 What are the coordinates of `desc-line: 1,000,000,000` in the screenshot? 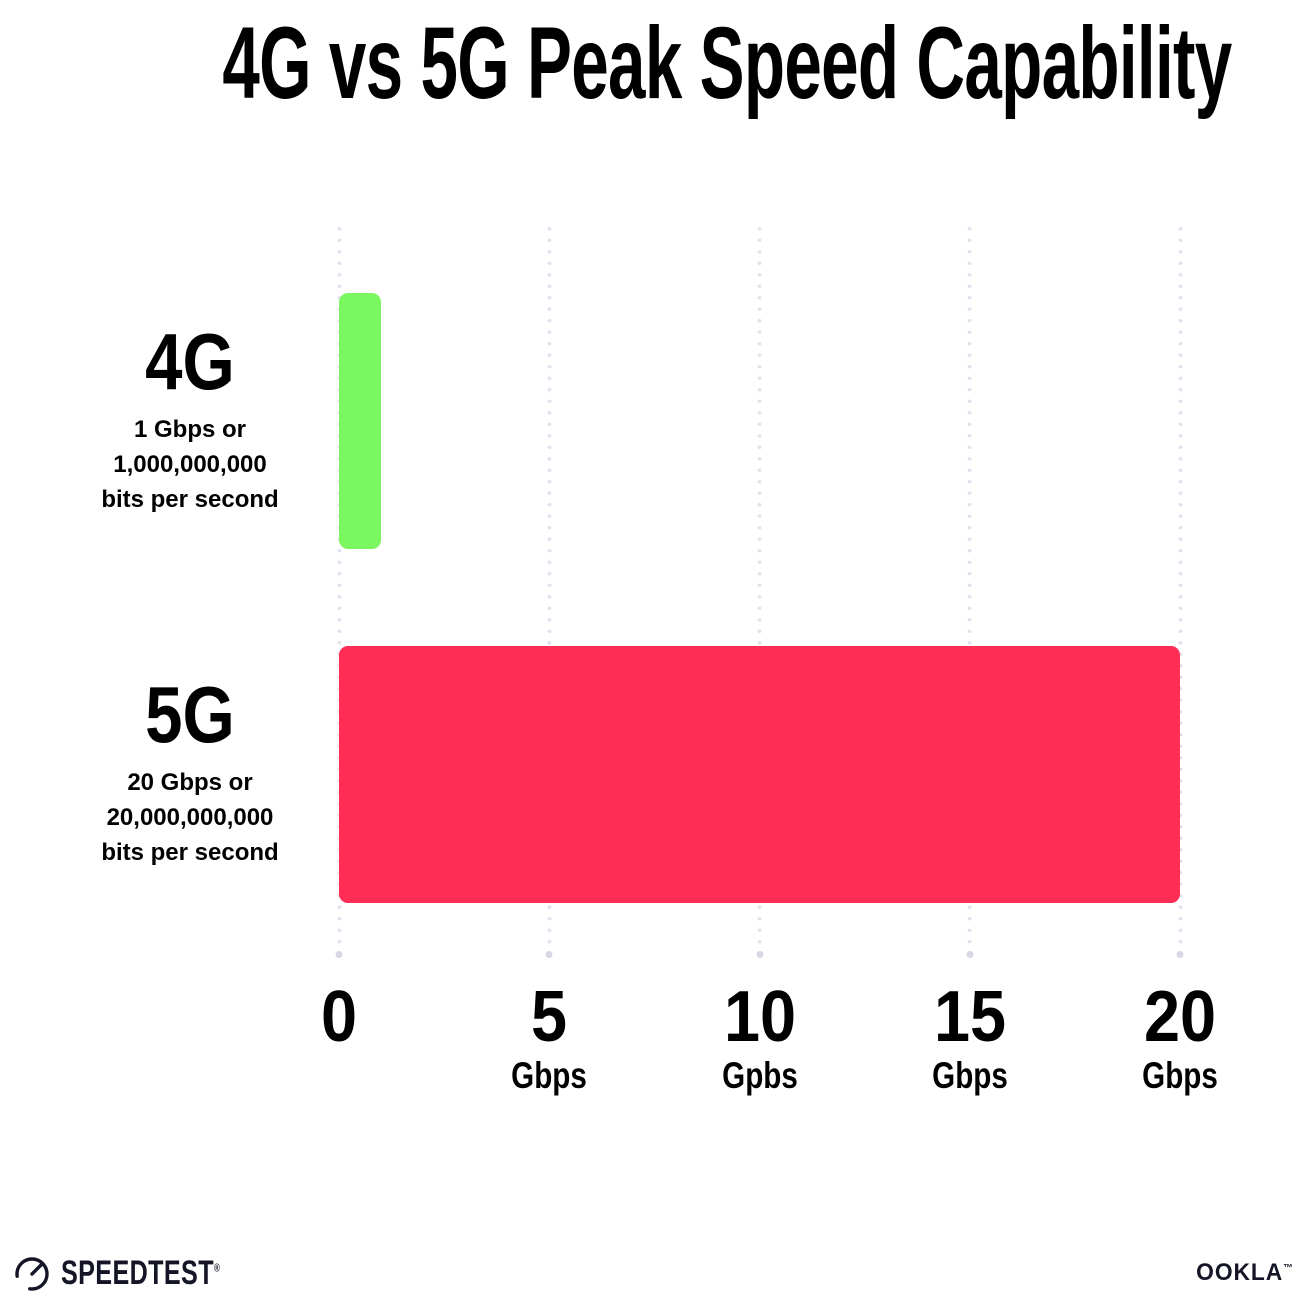 It's located at (190, 464).